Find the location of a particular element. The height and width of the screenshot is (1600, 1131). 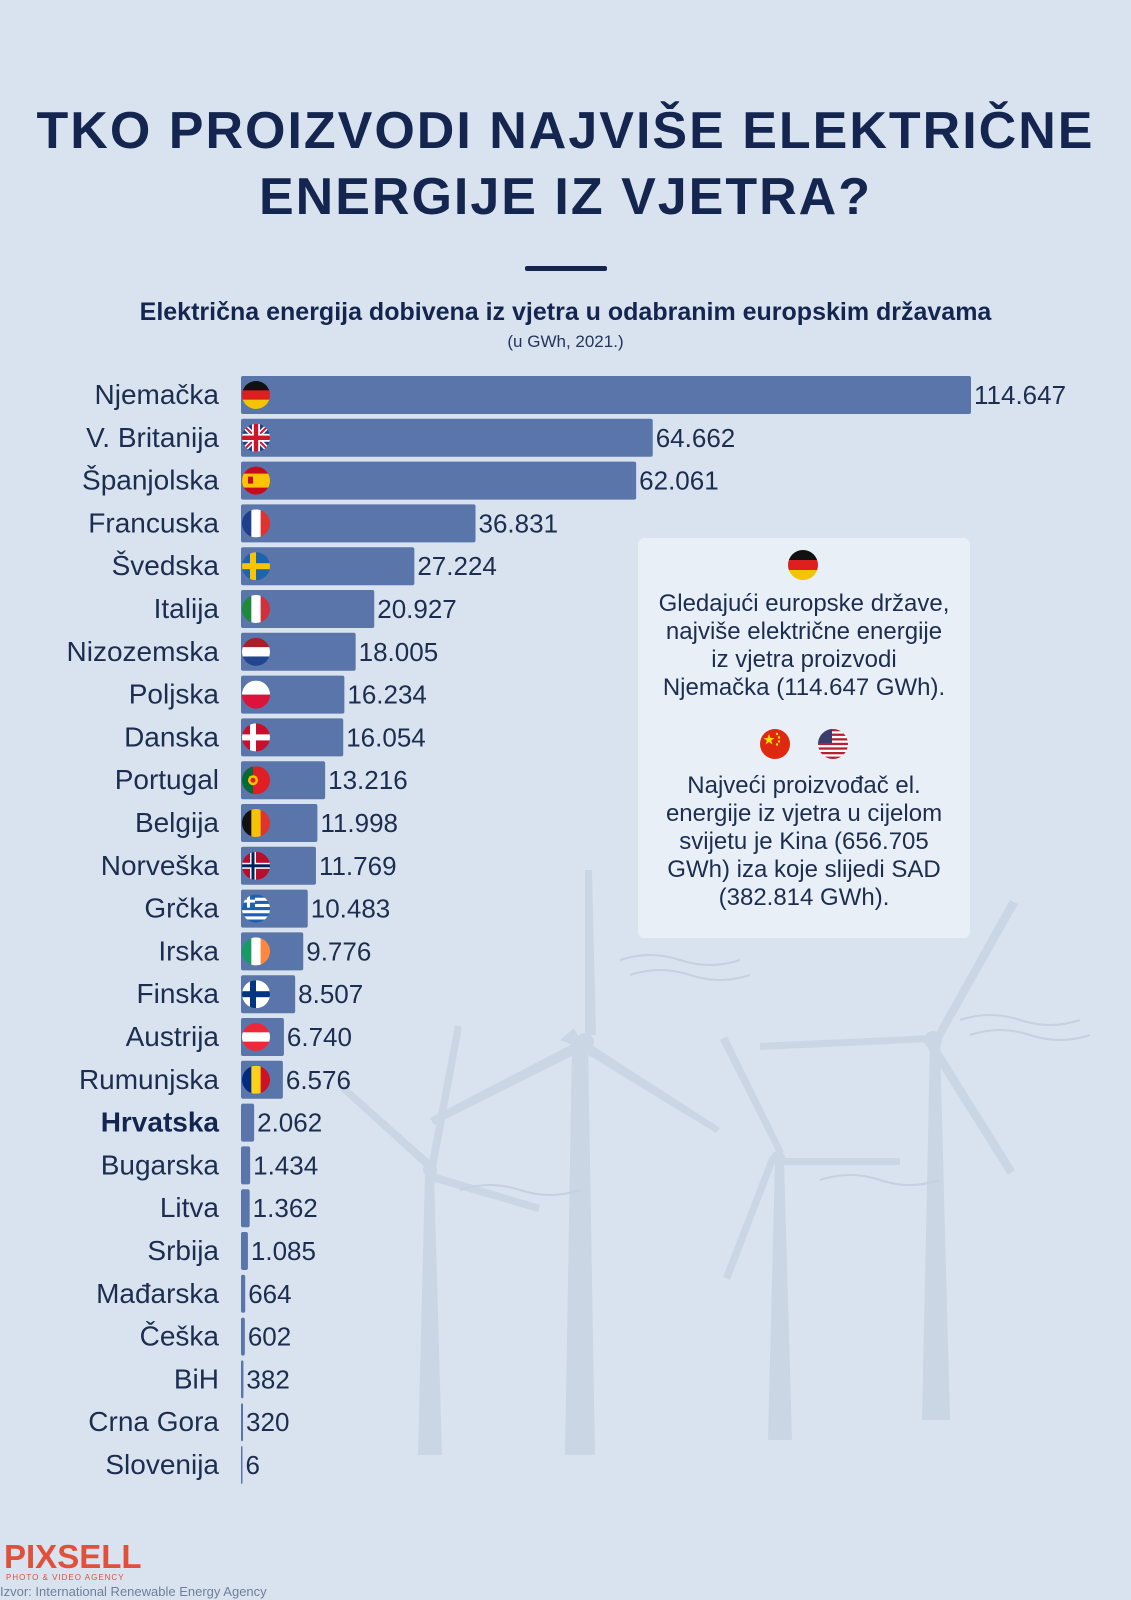

value-label: 6 is located at coordinates (253, 1465).